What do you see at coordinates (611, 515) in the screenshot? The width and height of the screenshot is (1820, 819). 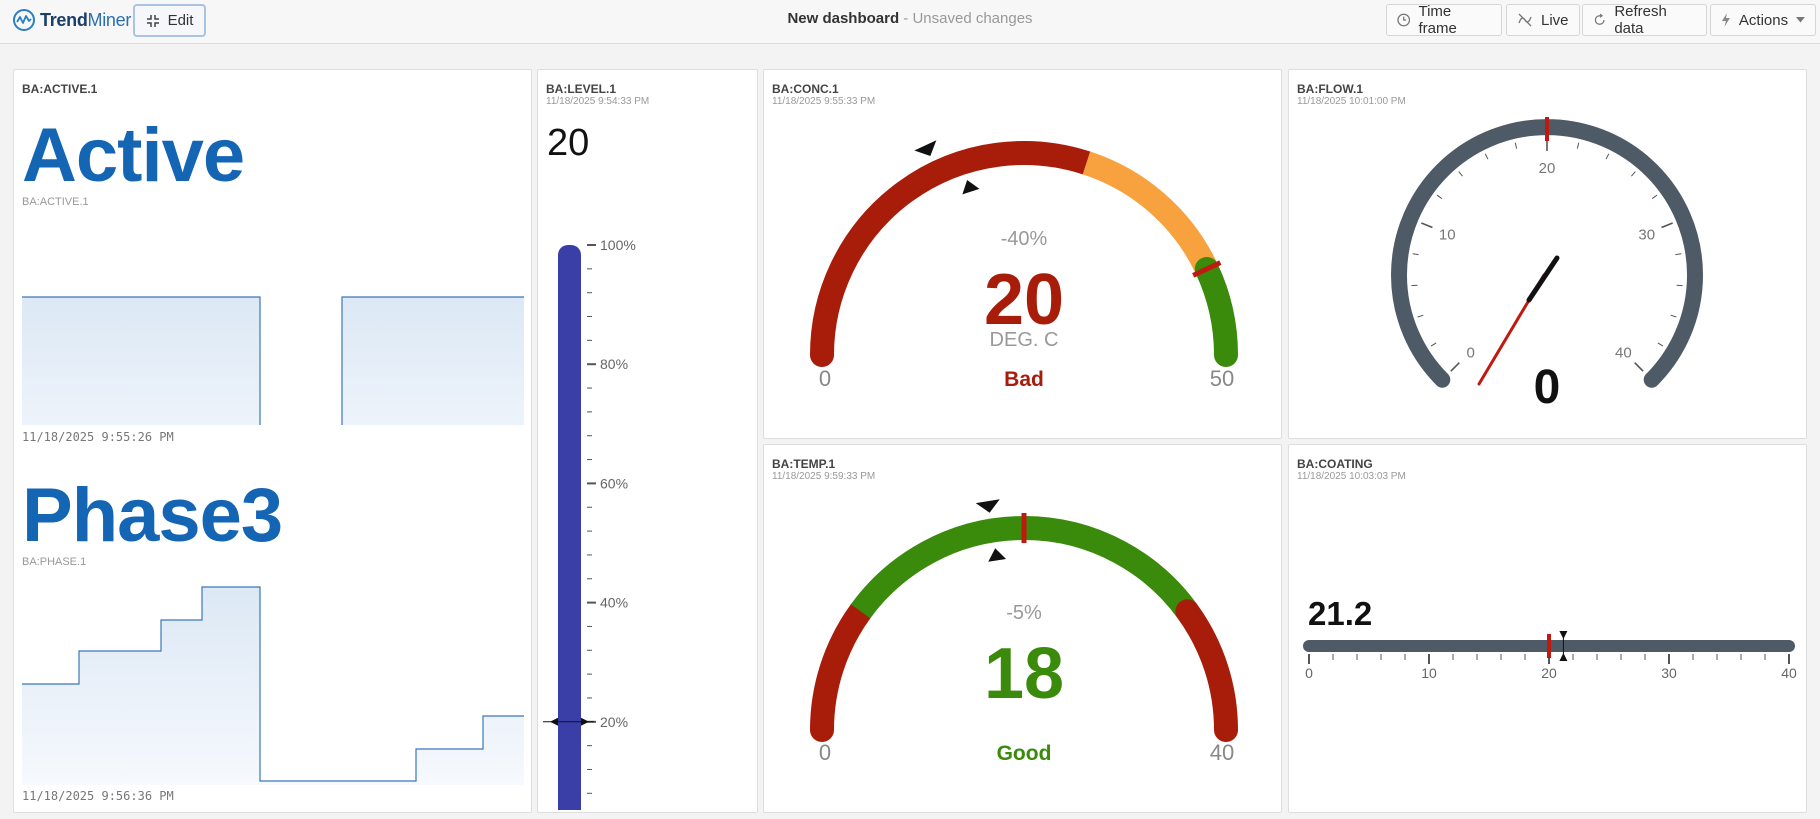 I see `level-scale: 100%80%60%40%20%0%` at bounding box center [611, 515].